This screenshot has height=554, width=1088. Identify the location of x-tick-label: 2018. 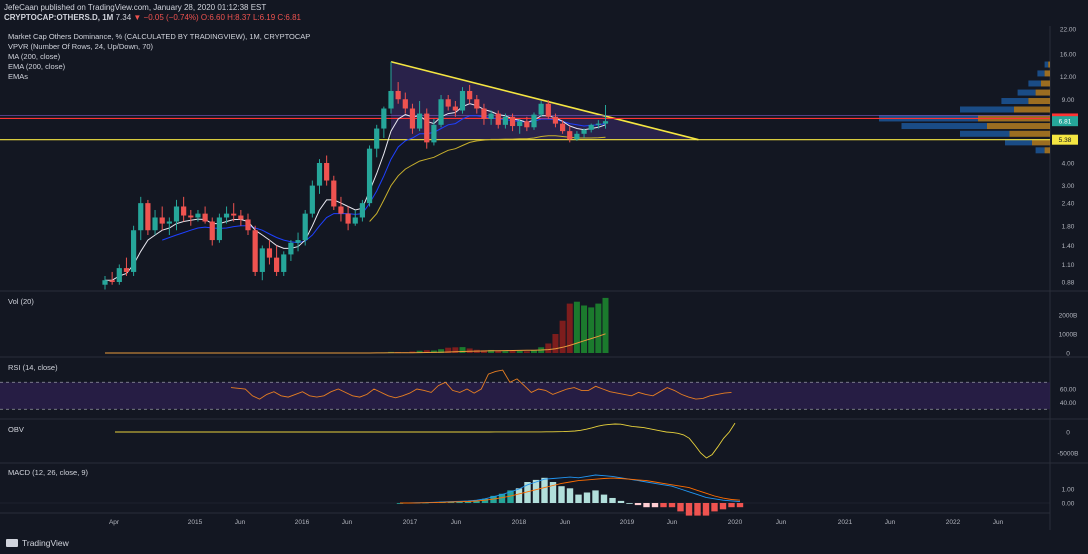
(519, 522).